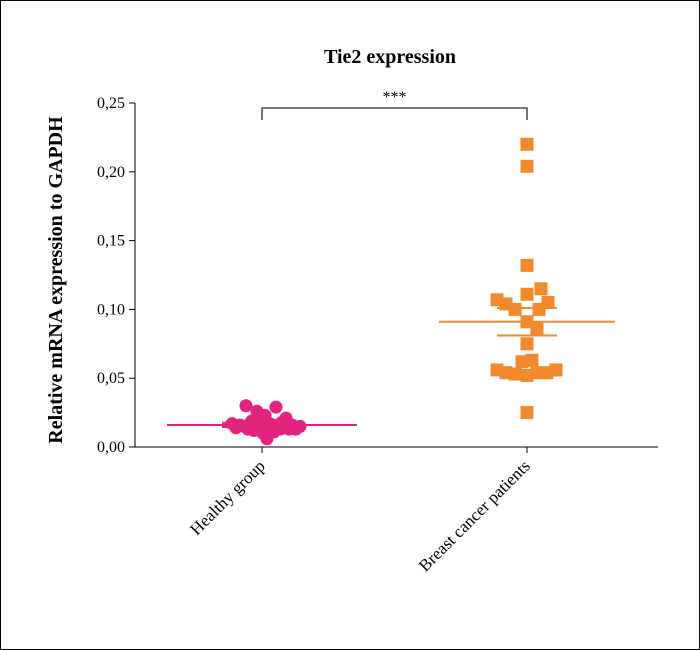  I want to click on y-axis-label: Relative mRNA expression to GAPDH, so click(56, 280).